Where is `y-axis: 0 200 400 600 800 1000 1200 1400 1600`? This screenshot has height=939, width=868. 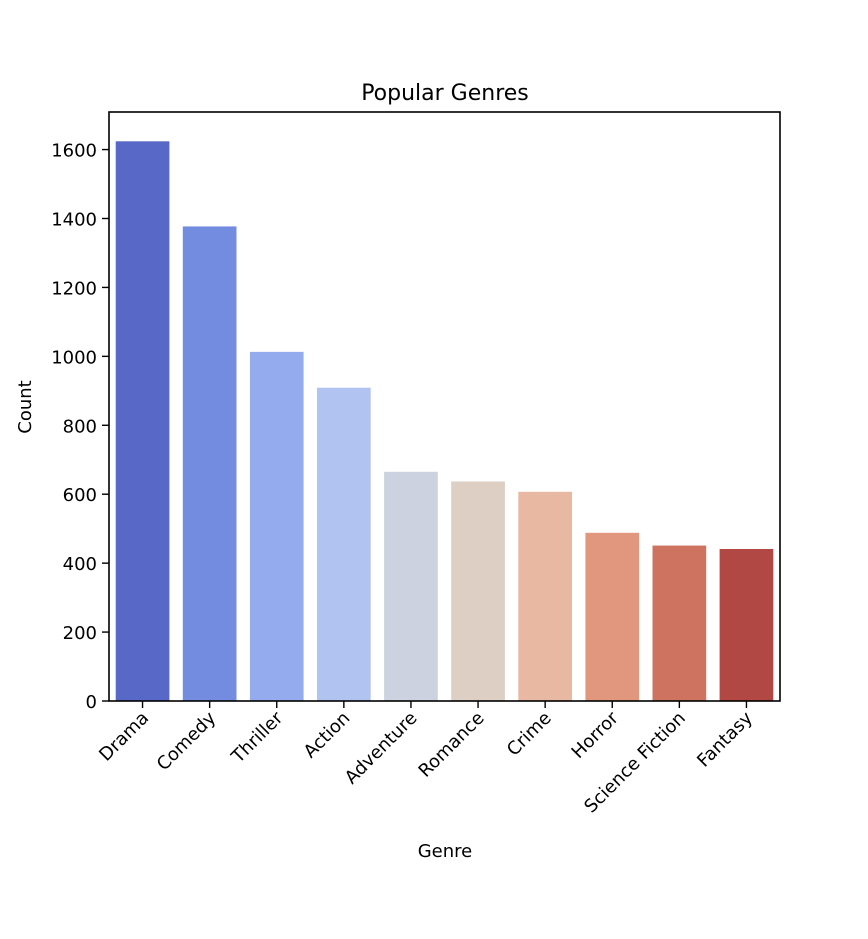 y-axis: 0 200 400 600 800 1000 1200 1400 1600 is located at coordinates (80, 427).